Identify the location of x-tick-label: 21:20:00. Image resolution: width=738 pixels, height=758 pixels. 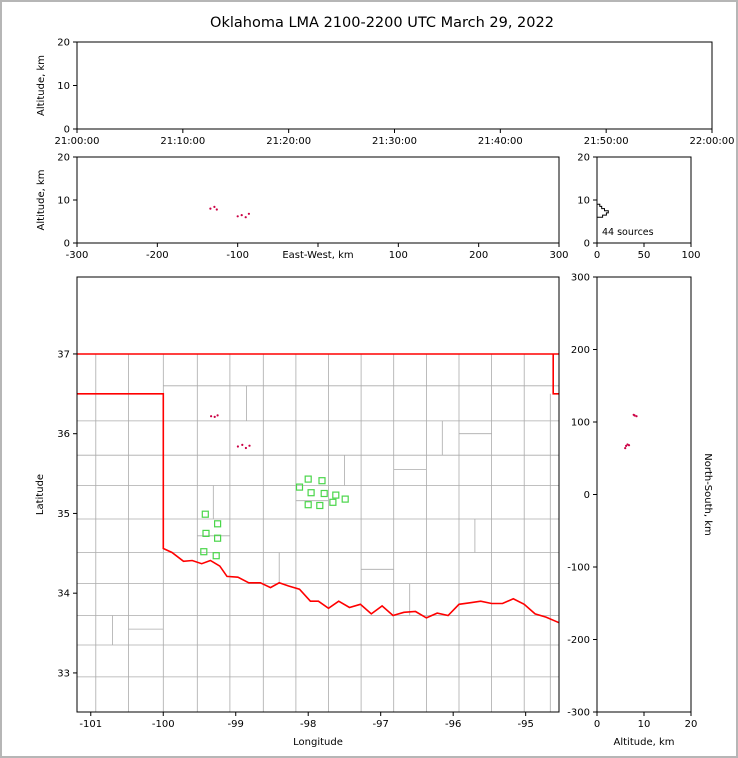
(288, 141).